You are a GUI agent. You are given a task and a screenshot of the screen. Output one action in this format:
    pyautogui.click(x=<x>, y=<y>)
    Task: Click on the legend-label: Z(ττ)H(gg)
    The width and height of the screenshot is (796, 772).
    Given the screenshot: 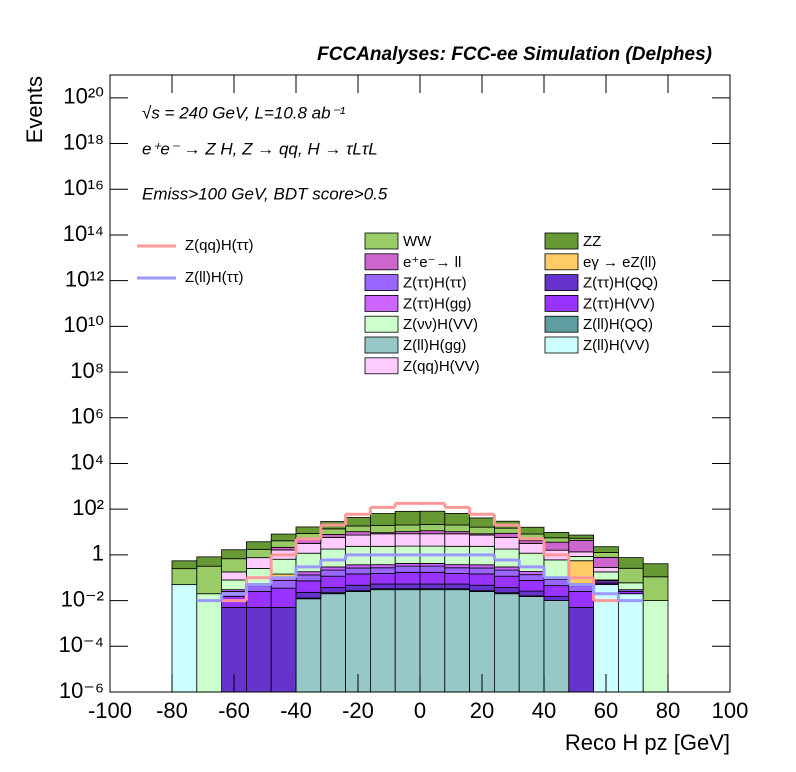 What is the action you would take?
    pyautogui.click(x=437, y=303)
    